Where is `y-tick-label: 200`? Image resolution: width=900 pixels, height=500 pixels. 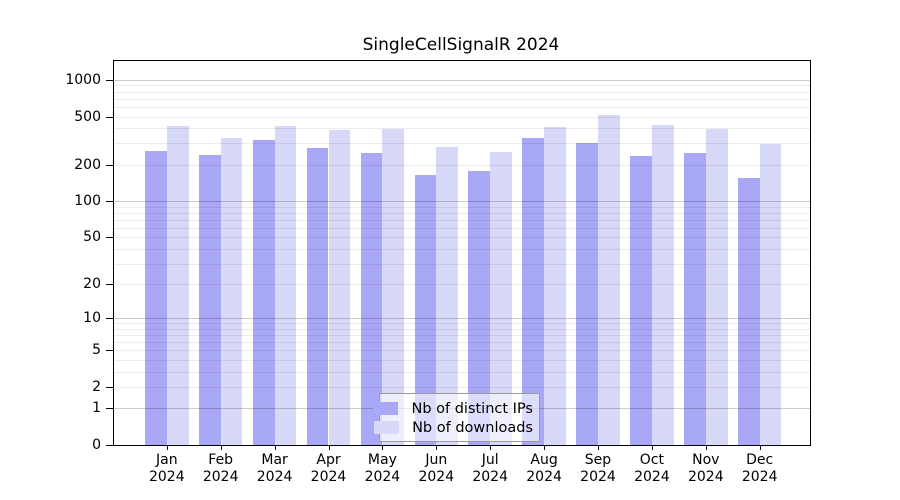
y-tick-label: 200 is located at coordinates (87, 164).